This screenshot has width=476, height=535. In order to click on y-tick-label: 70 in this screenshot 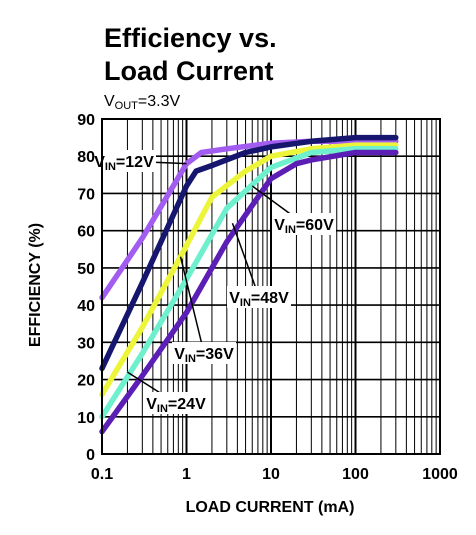, I will do `click(86, 194)`.